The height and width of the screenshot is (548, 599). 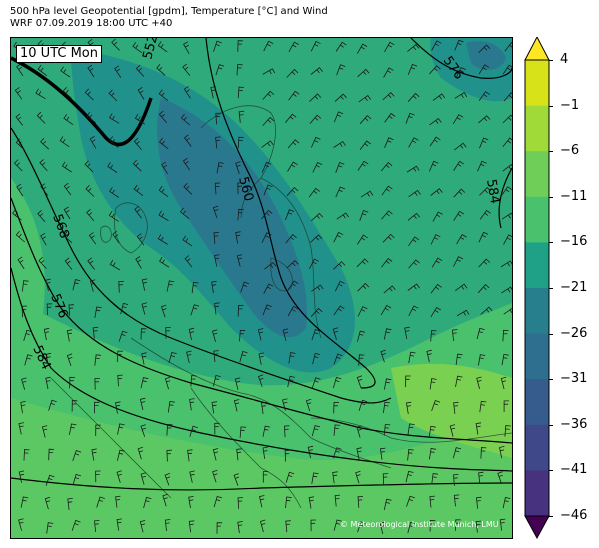 I want to click on chart-subtitle: WRF 07.09.2019 18:00 UTC +40, so click(x=91, y=23).